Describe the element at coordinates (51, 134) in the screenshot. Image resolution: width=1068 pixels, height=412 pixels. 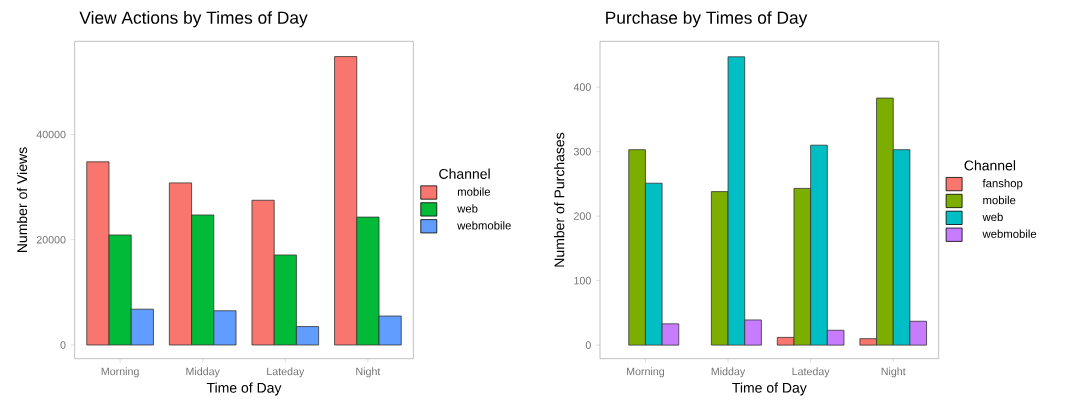
I see `y-tick-label: 40000` at that location.